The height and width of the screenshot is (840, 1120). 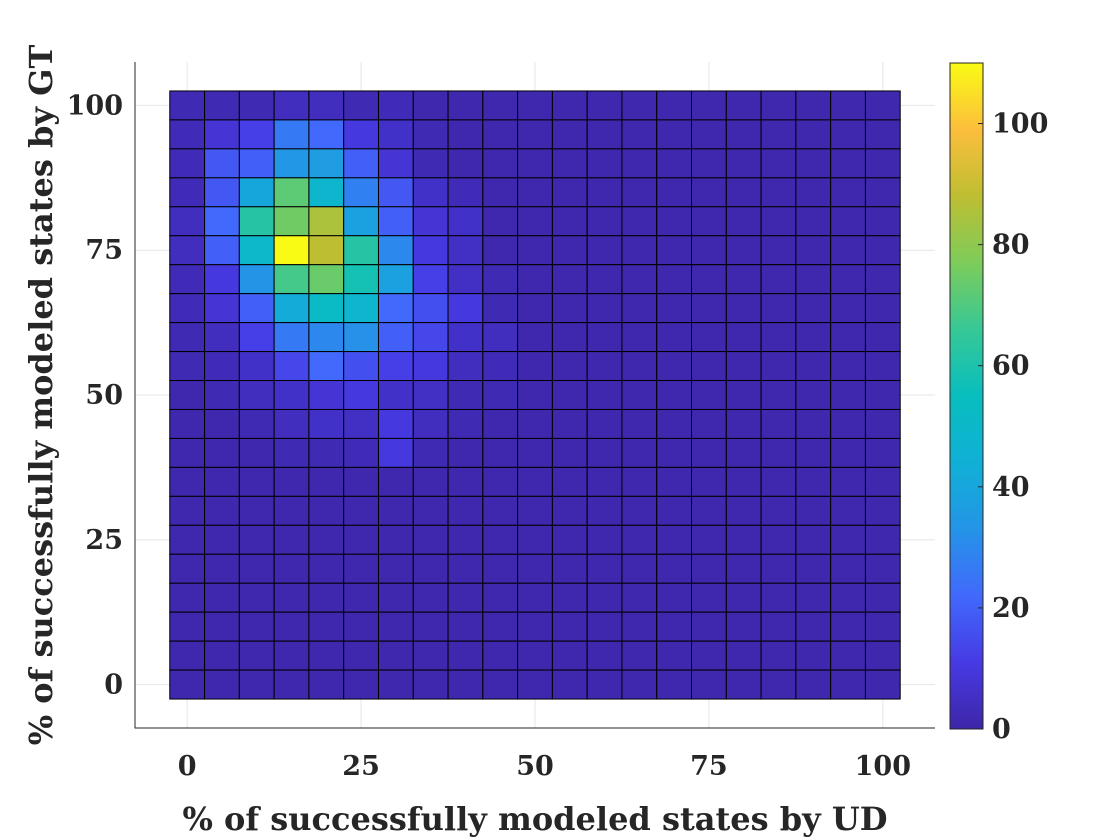 I want to click on x-tick-label: 0, so click(x=187, y=766).